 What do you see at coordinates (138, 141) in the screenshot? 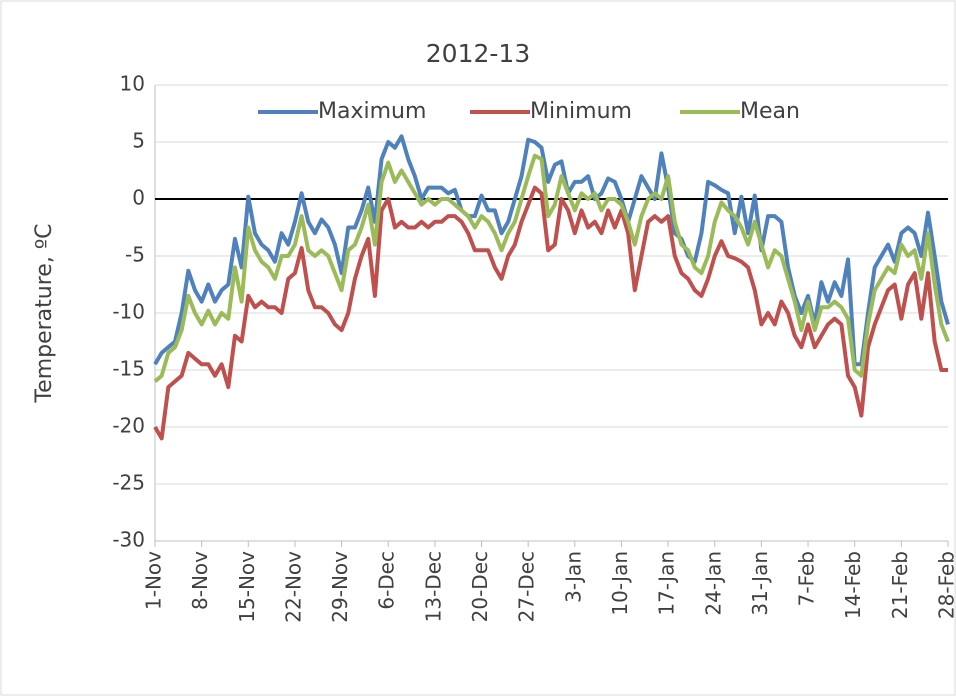
I see `y-tick-label: 5` at bounding box center [138, 141].